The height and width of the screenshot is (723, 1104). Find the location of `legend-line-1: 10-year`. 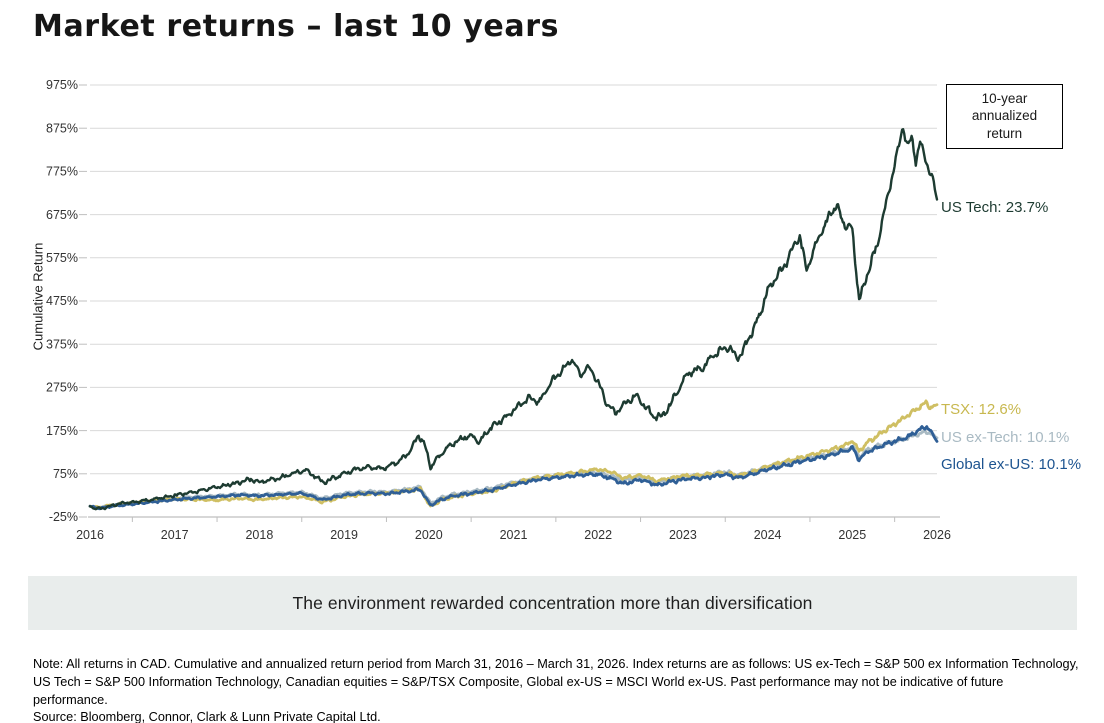

legend-line-1: 10-year is located at coordinates (1004, 98).